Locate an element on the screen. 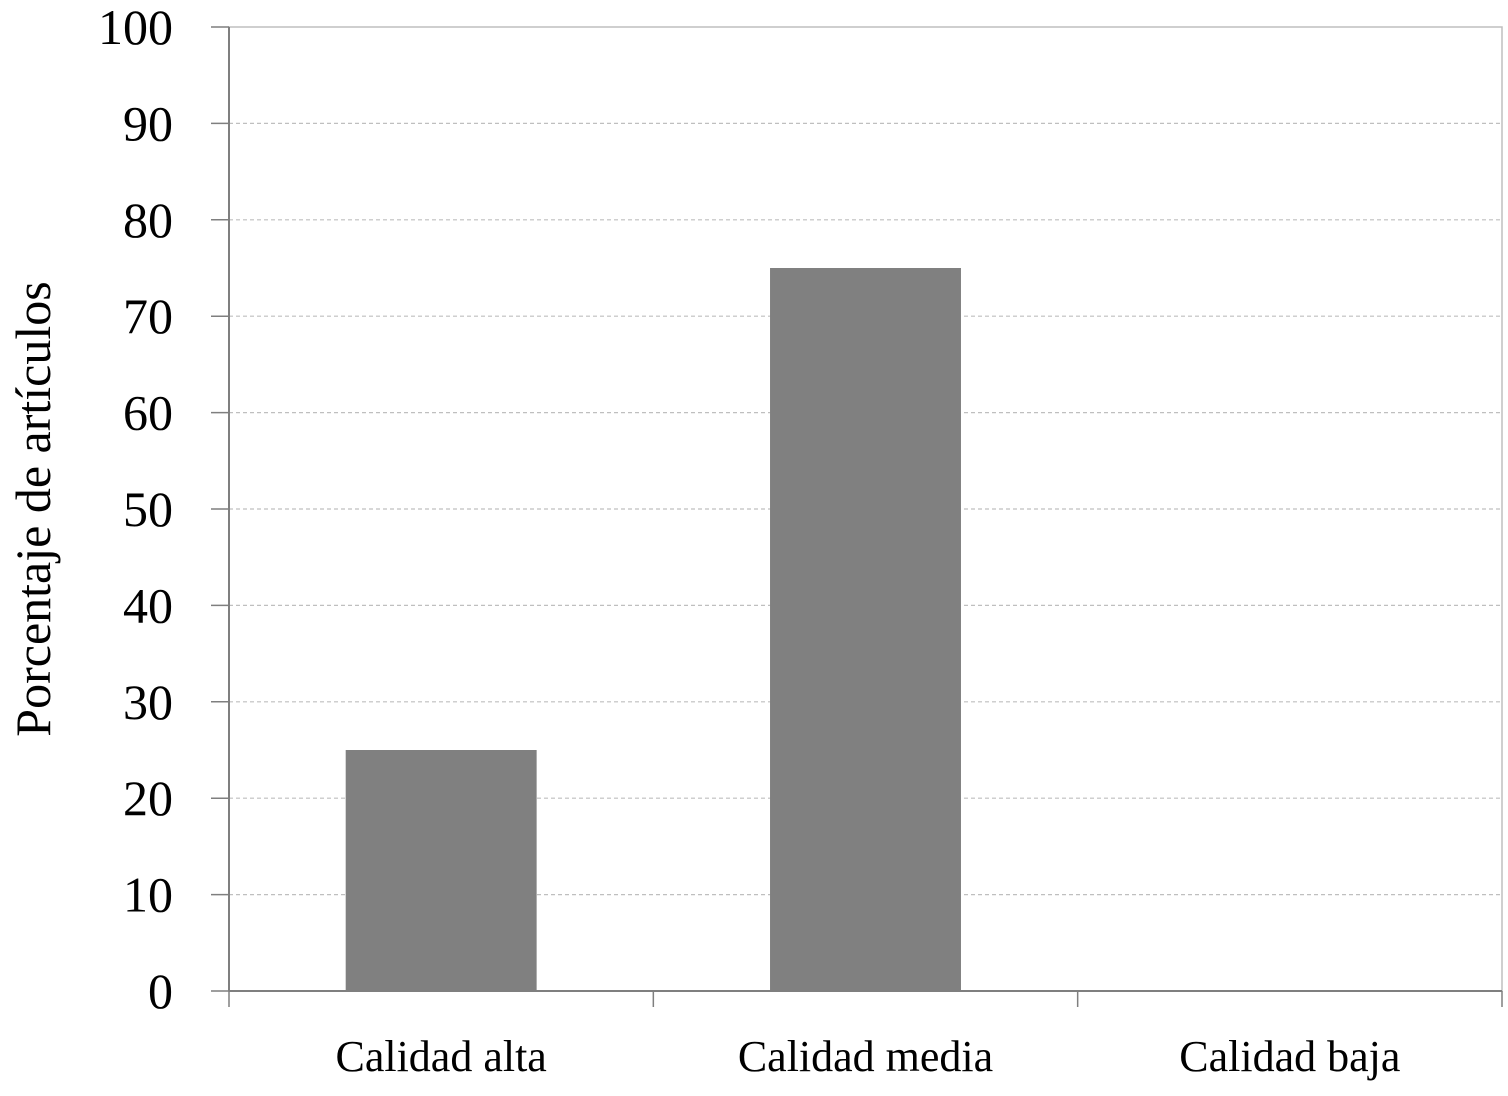 The height and width of the screenshot is (1096, 1508). y-tick-label: 60 is located at coordinates (148, 413).